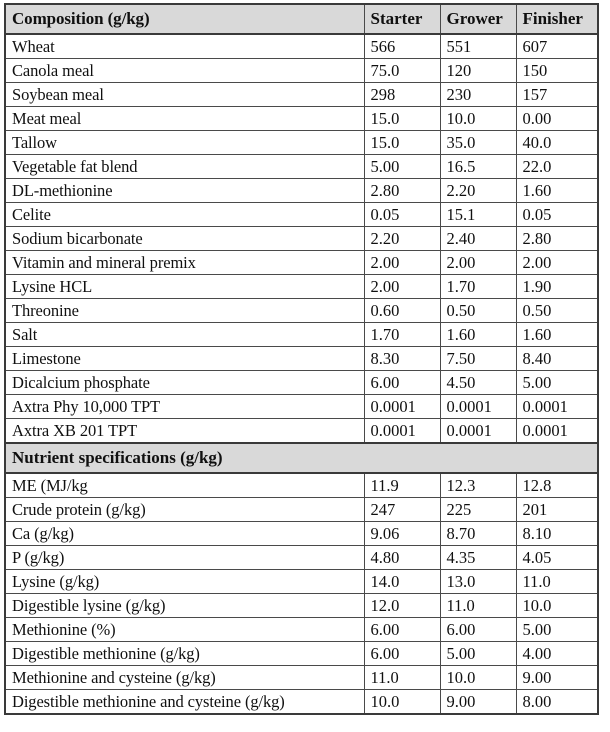 The height and width of the screenshot is (732, 610). Describe the element at coordinates (557, 334) in the screenshot. I see `cell-finisher: 1.60` at that location.